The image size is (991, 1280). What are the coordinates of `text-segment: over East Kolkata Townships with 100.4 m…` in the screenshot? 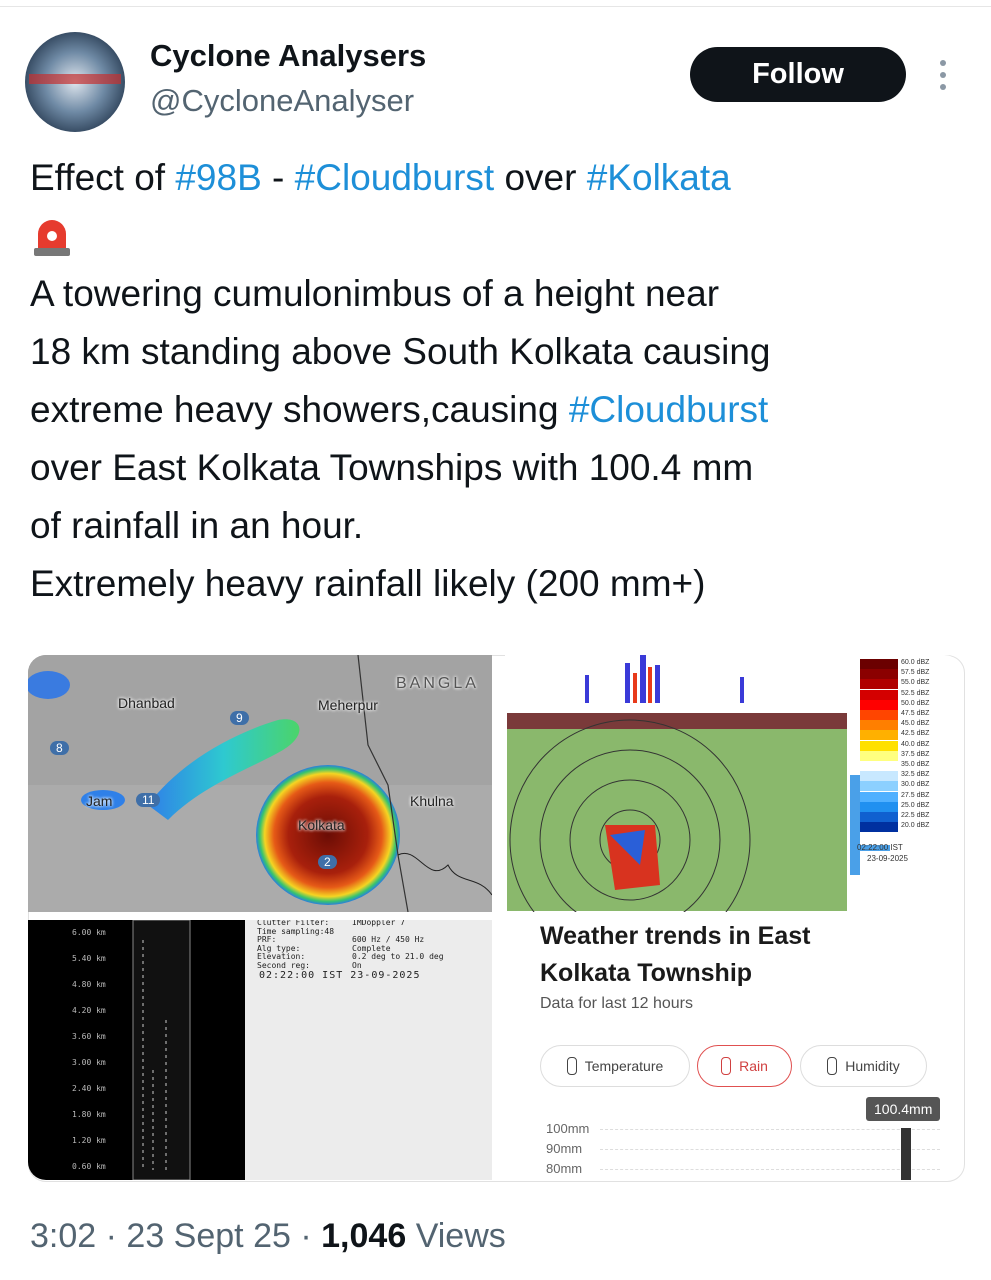 It's located at (392, 467).